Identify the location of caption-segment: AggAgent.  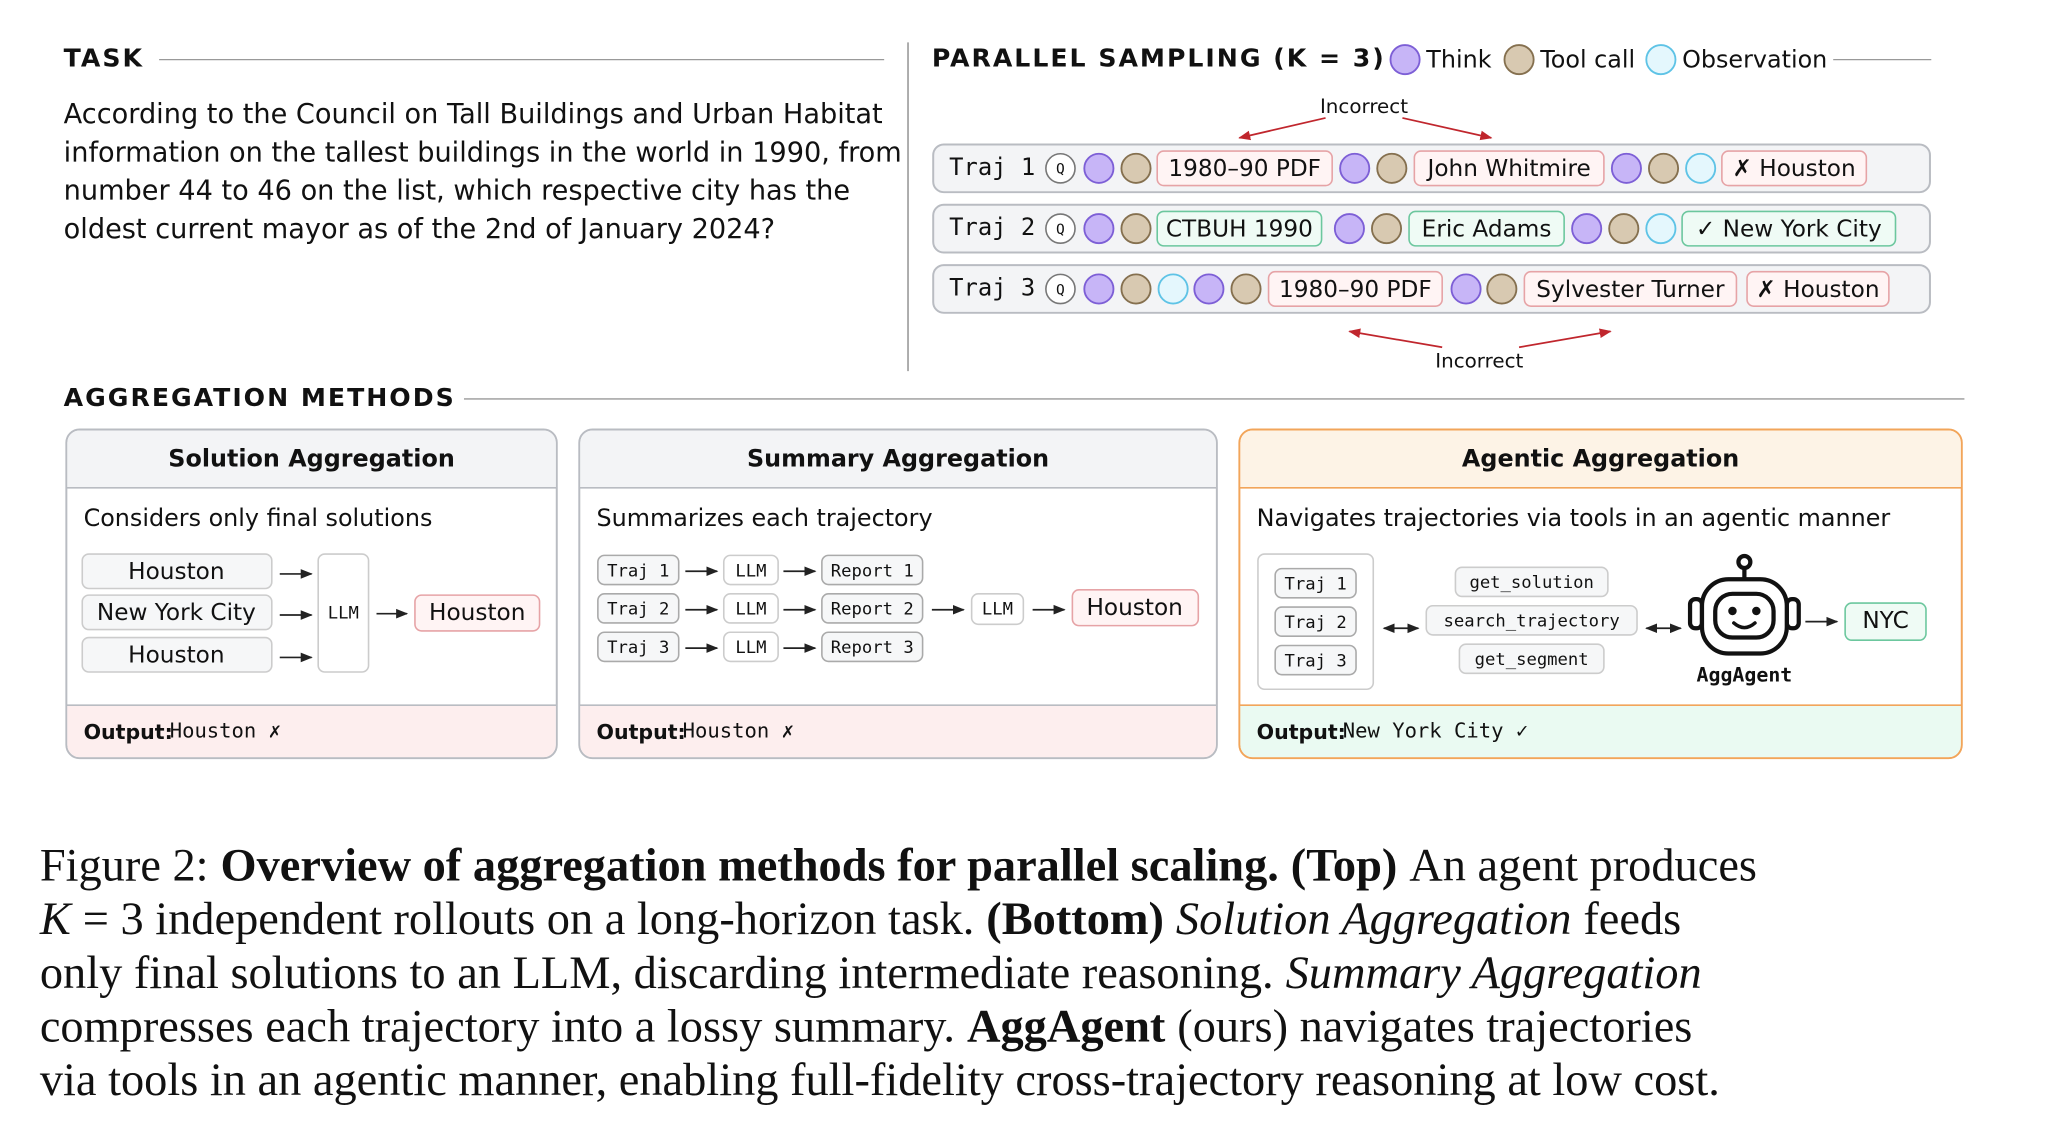
(1066, 1026).